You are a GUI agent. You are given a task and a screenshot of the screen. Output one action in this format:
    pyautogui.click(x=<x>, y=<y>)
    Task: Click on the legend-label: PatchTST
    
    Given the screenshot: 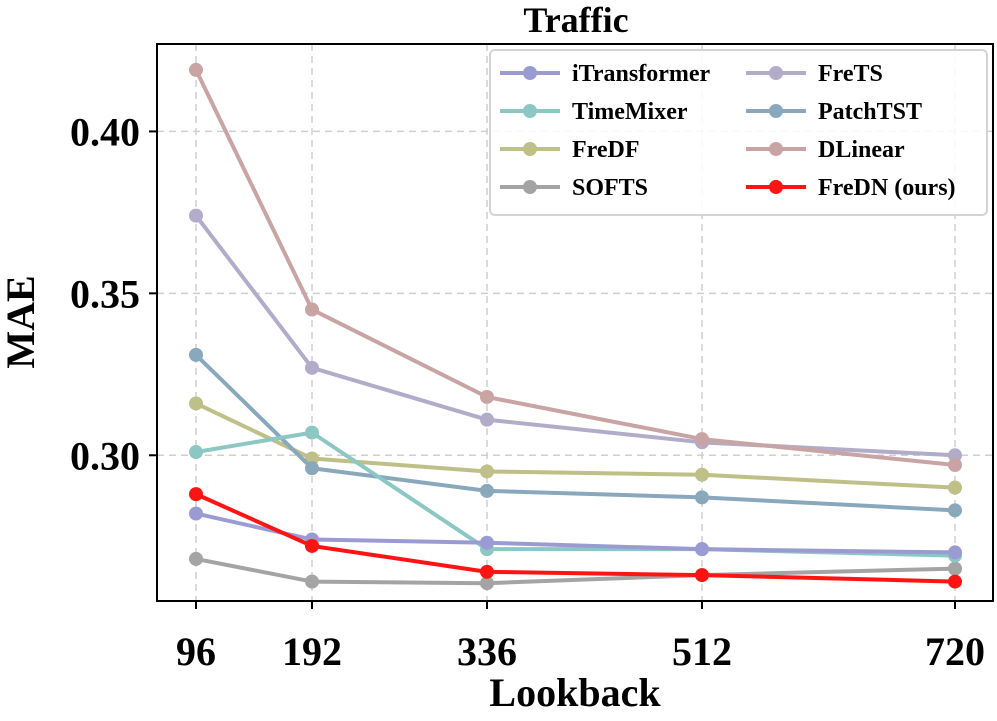 What is the action you would take?
    pyautogui.click(x=870, y=112)
    